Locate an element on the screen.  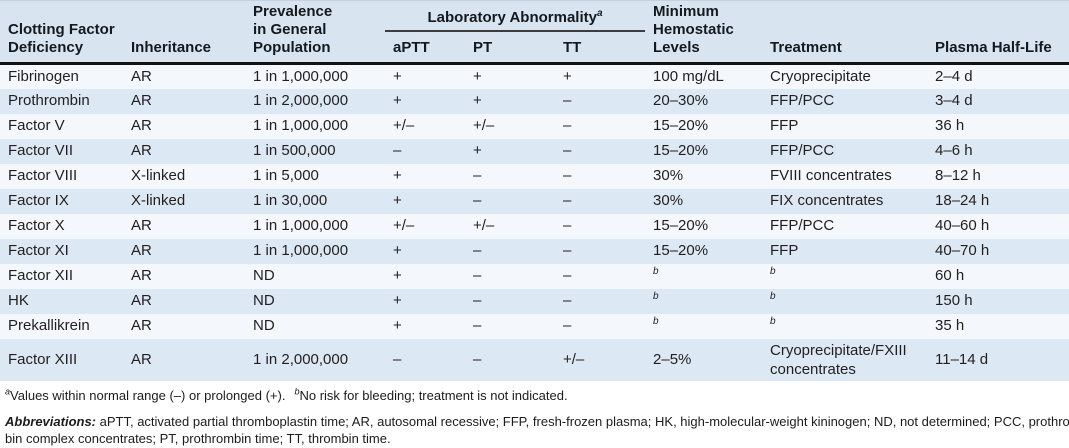
cell-aptt: – is located at coordinates (397, 360).